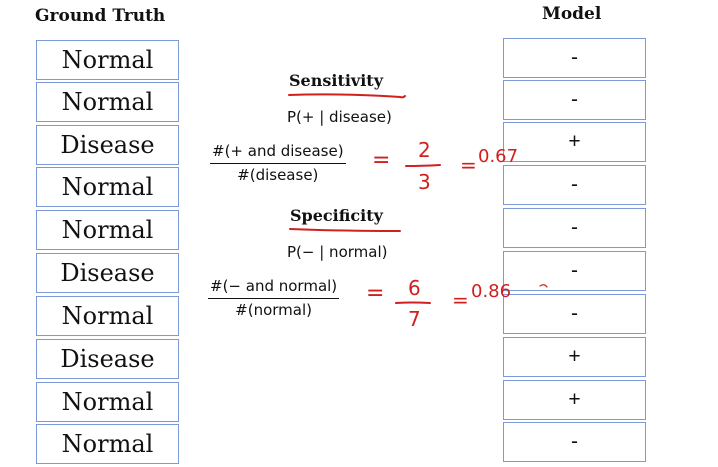  I want to click on specificity-hand-denominator: 7, so click(414, 319).